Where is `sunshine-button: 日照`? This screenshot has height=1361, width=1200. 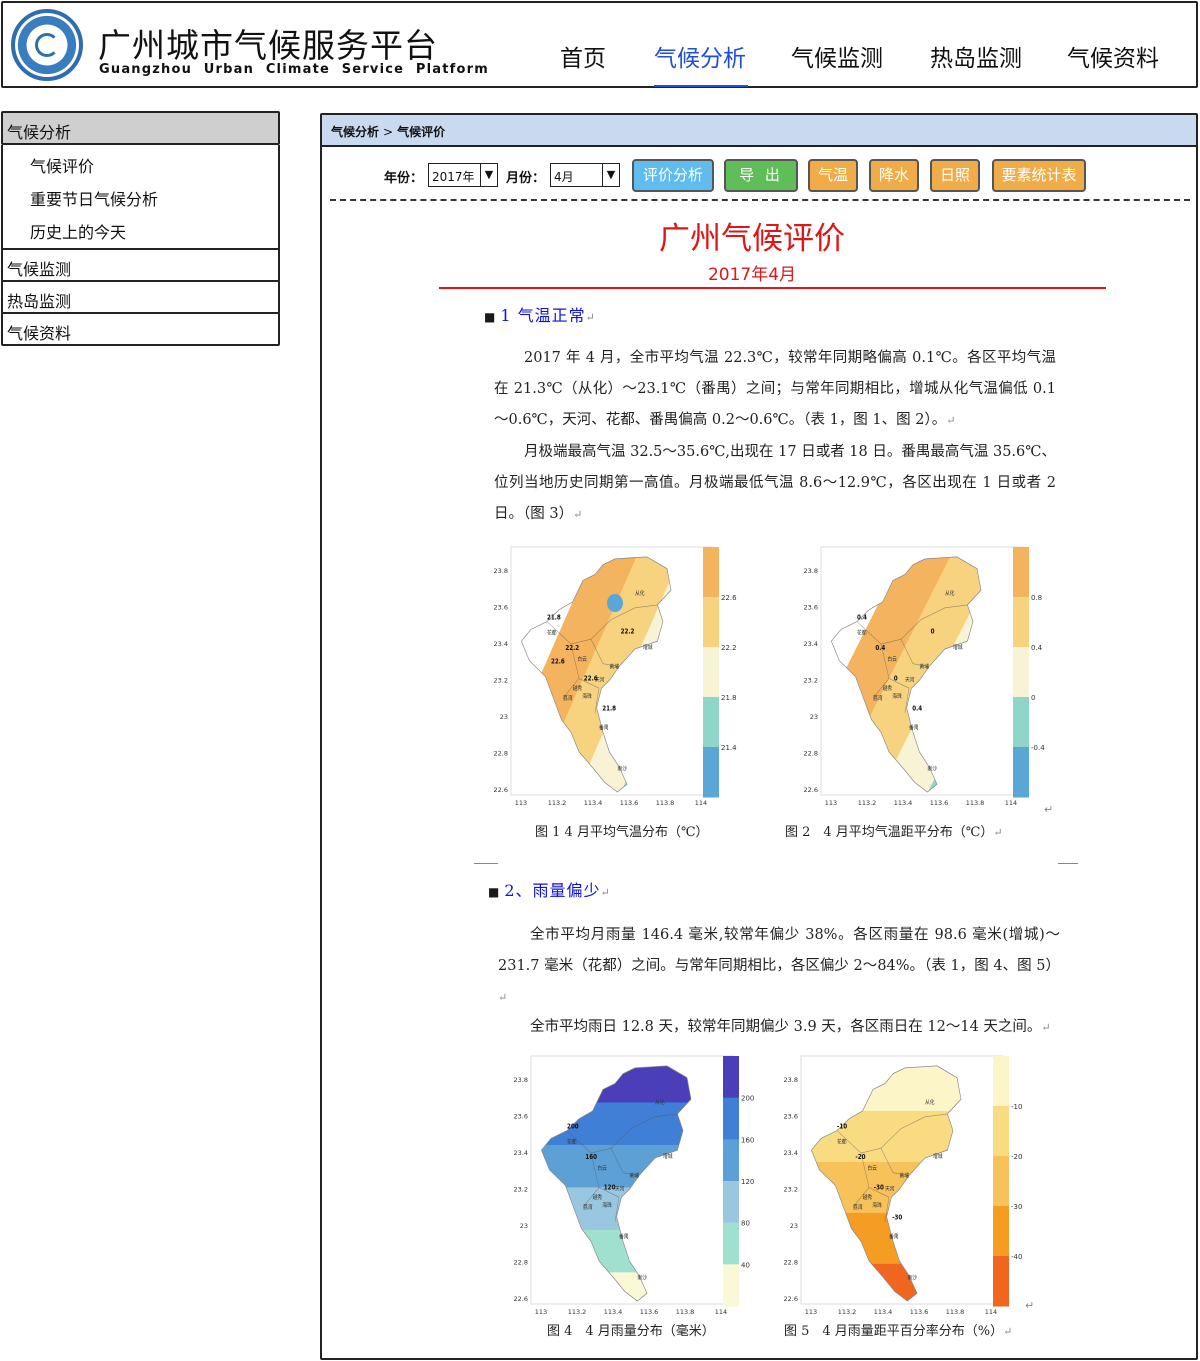 sunshine-button: 日照 is located at coordinates (955, 175).